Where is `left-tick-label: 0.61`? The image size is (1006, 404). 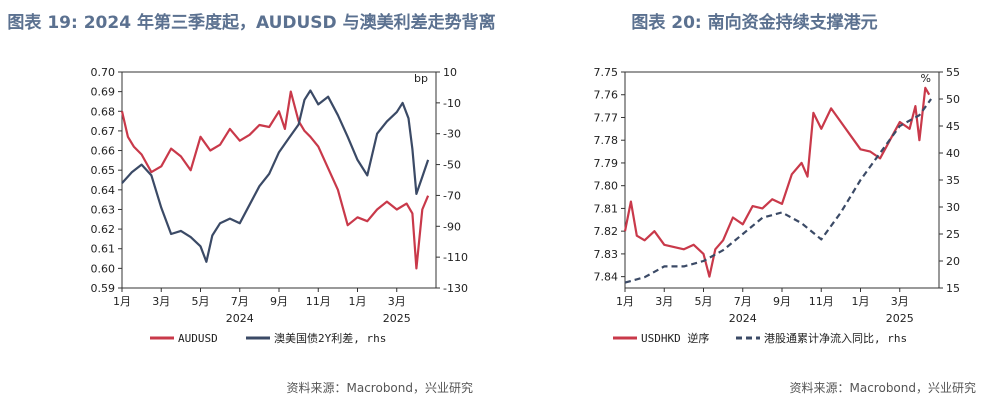 left-tick-label: 0.61 is located at coordinates (103, 249).